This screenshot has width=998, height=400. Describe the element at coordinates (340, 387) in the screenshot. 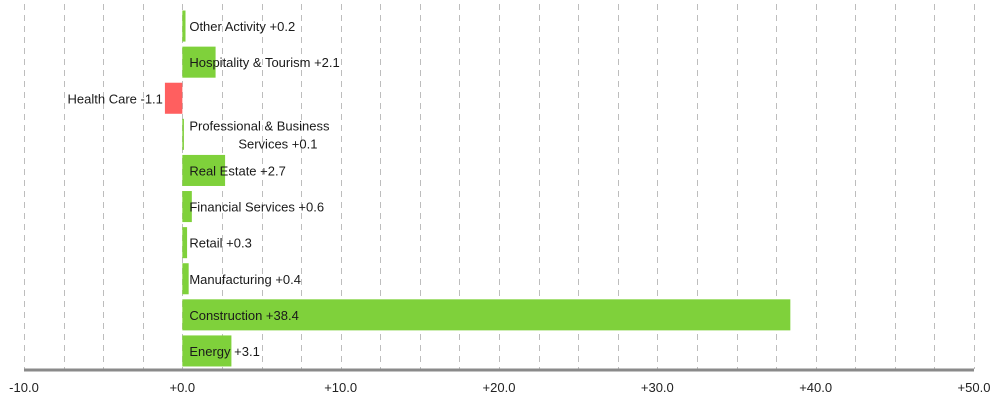

I see `x-tick-label: +10.0` at that location.